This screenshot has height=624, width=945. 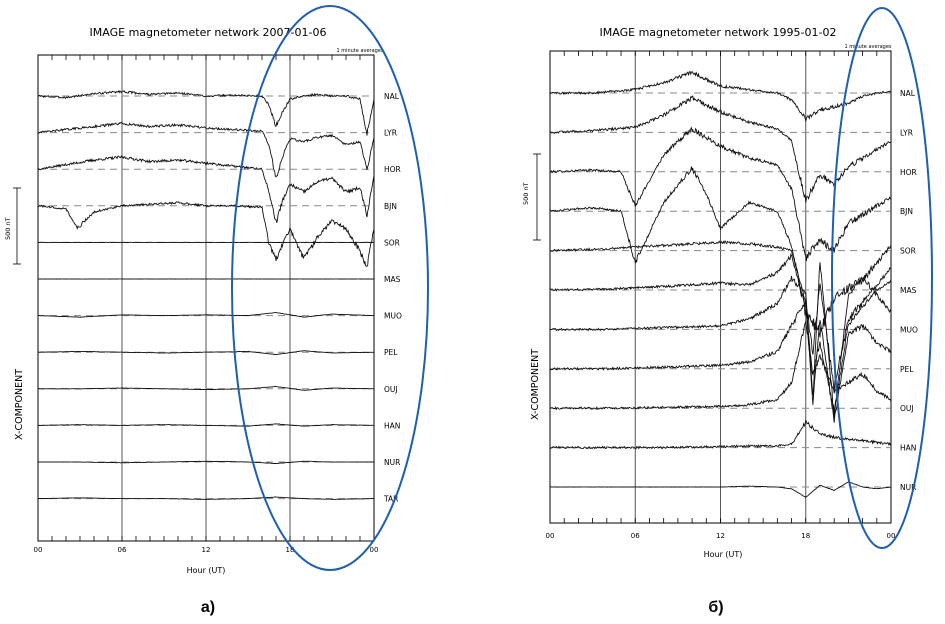 I want to click on panel-b-station-labels: NAL LYR HOR BJN SOR MAS MUO PEL OUJ HAN NUR, so click(x=909, y=290).